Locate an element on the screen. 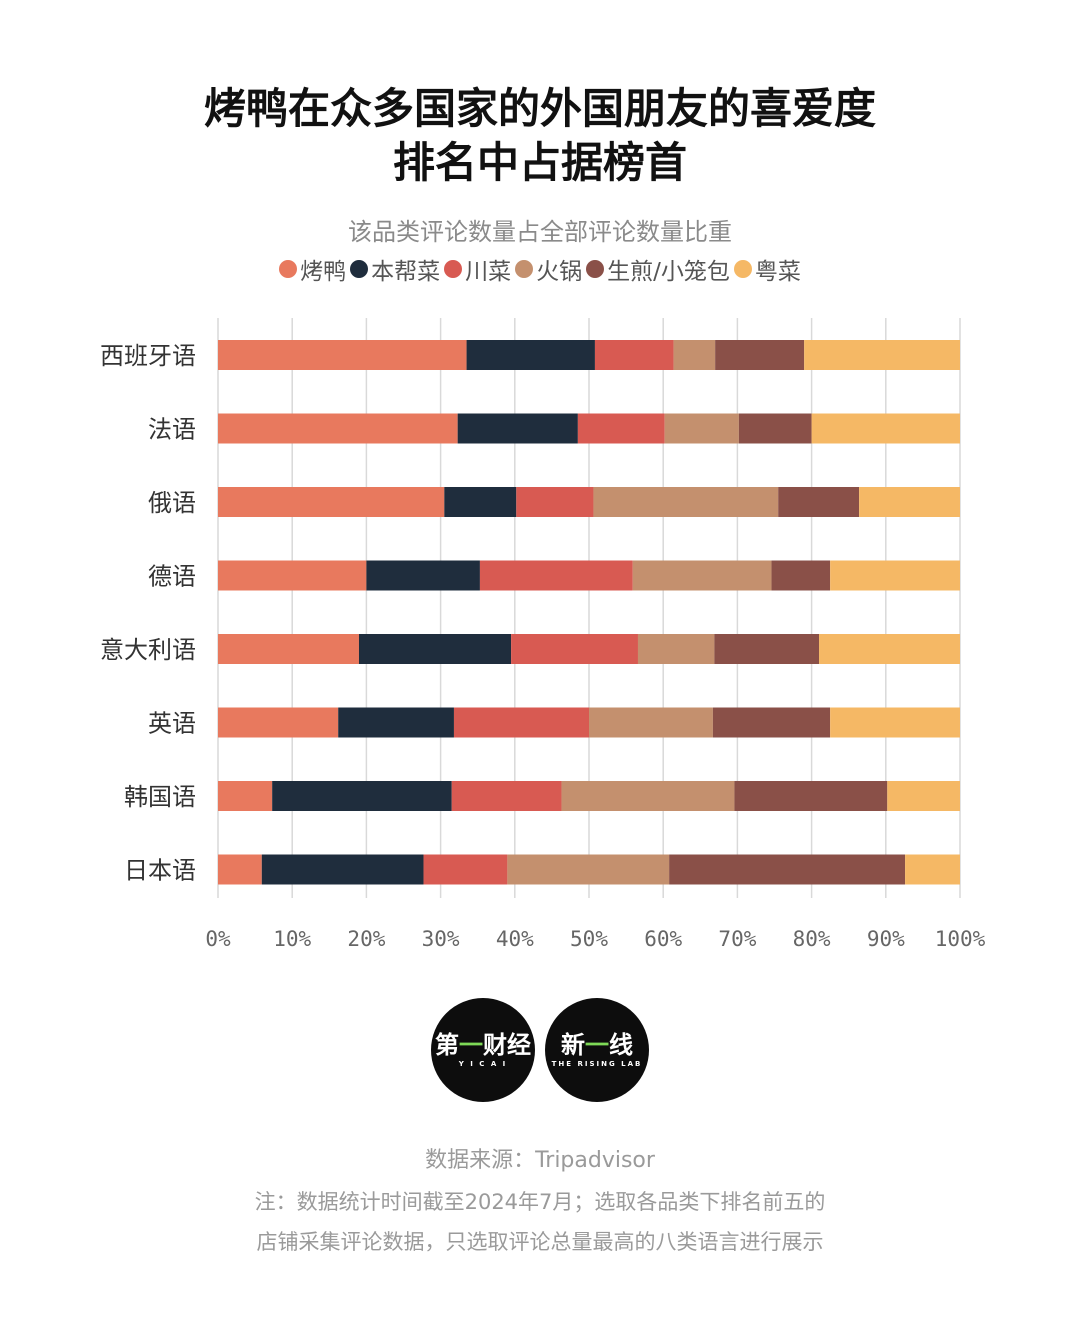 The width and height of the screenshot is (1080, 1336). chart-legend: 烤鸭 本帮菜 川菜 火锅 生煎/小笼包 粤菜 is located at coordinates (540, 269).